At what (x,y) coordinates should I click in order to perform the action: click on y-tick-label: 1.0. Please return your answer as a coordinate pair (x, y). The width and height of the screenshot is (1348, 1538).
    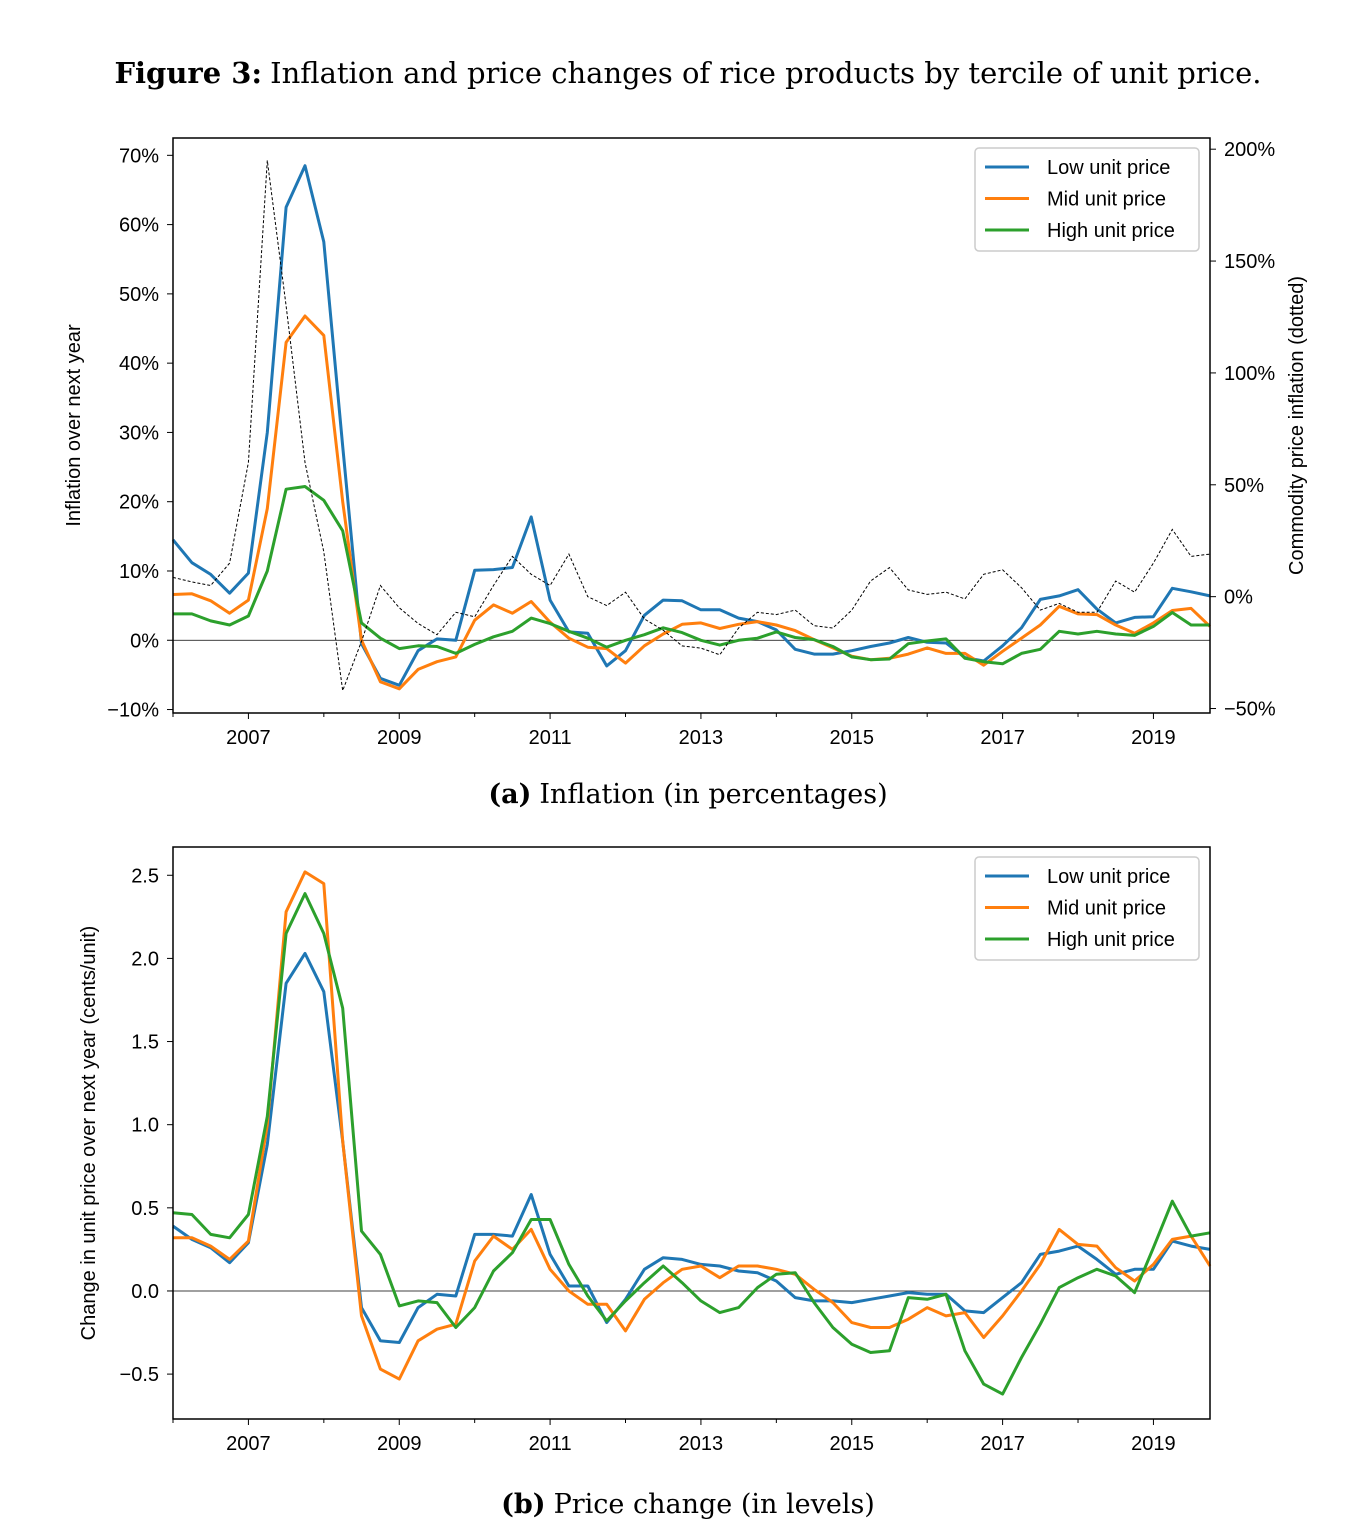
    Looking at the image, I should click on (145, 1126).